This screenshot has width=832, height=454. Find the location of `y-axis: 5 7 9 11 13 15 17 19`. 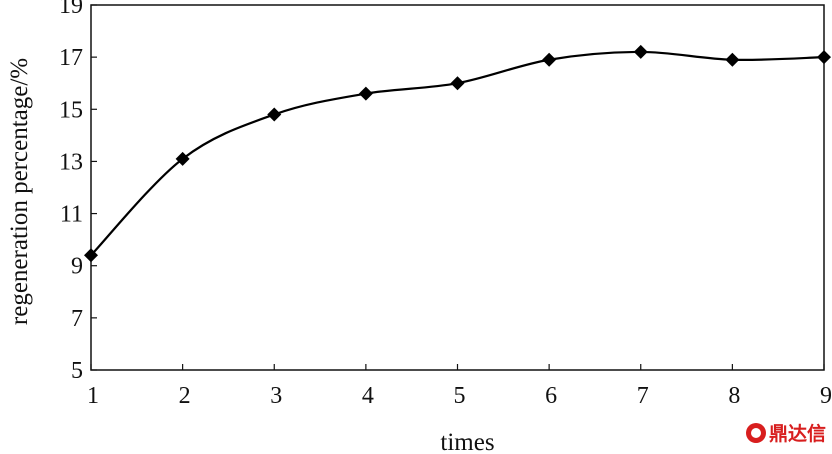

y-axis: 5 7 9 11 13 15 17 19 is located at coordinates (78, 192).